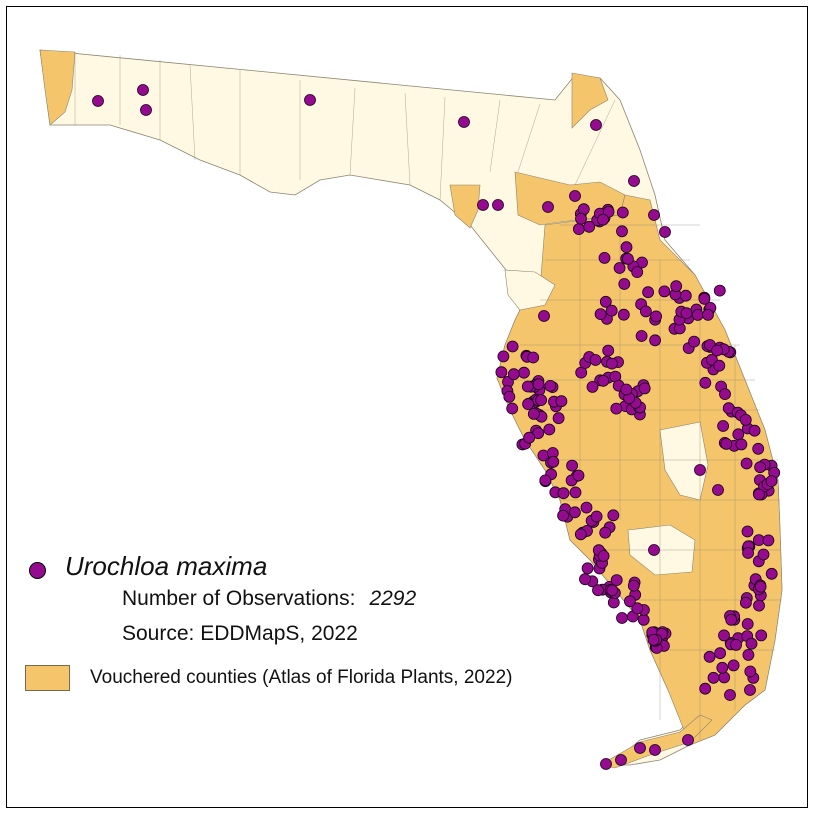 Image resolution: width=816 pixels, height=816 pixels. I want to click on source-label: Source: EDDMapS, 2022, so click(240, 633).